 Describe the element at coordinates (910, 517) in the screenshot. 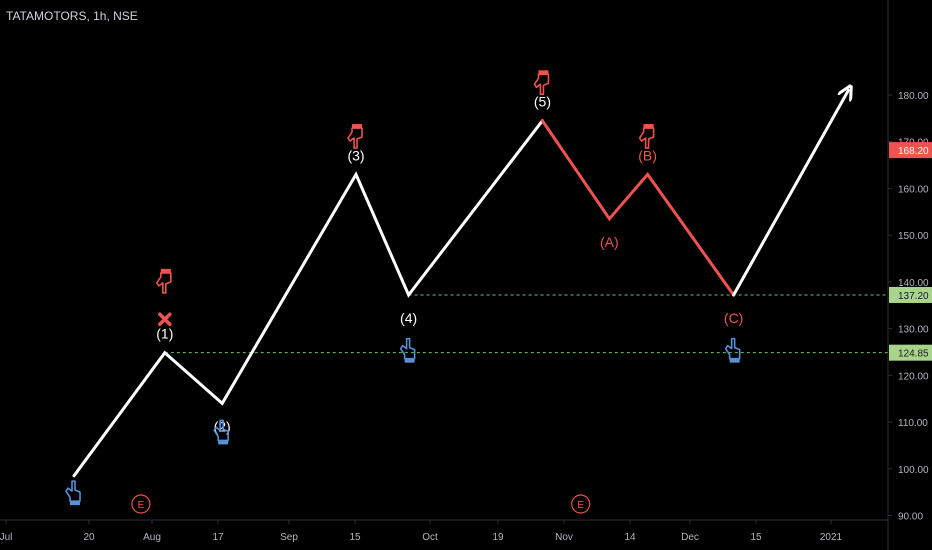

I see `price-tick-label: 90.00` at that location.